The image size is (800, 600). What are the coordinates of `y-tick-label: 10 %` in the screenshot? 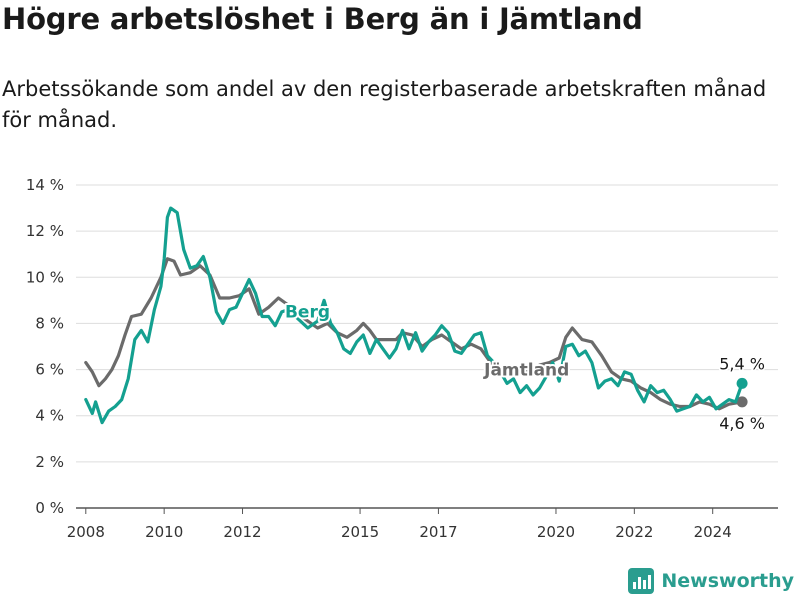 It's located at (45, 277).